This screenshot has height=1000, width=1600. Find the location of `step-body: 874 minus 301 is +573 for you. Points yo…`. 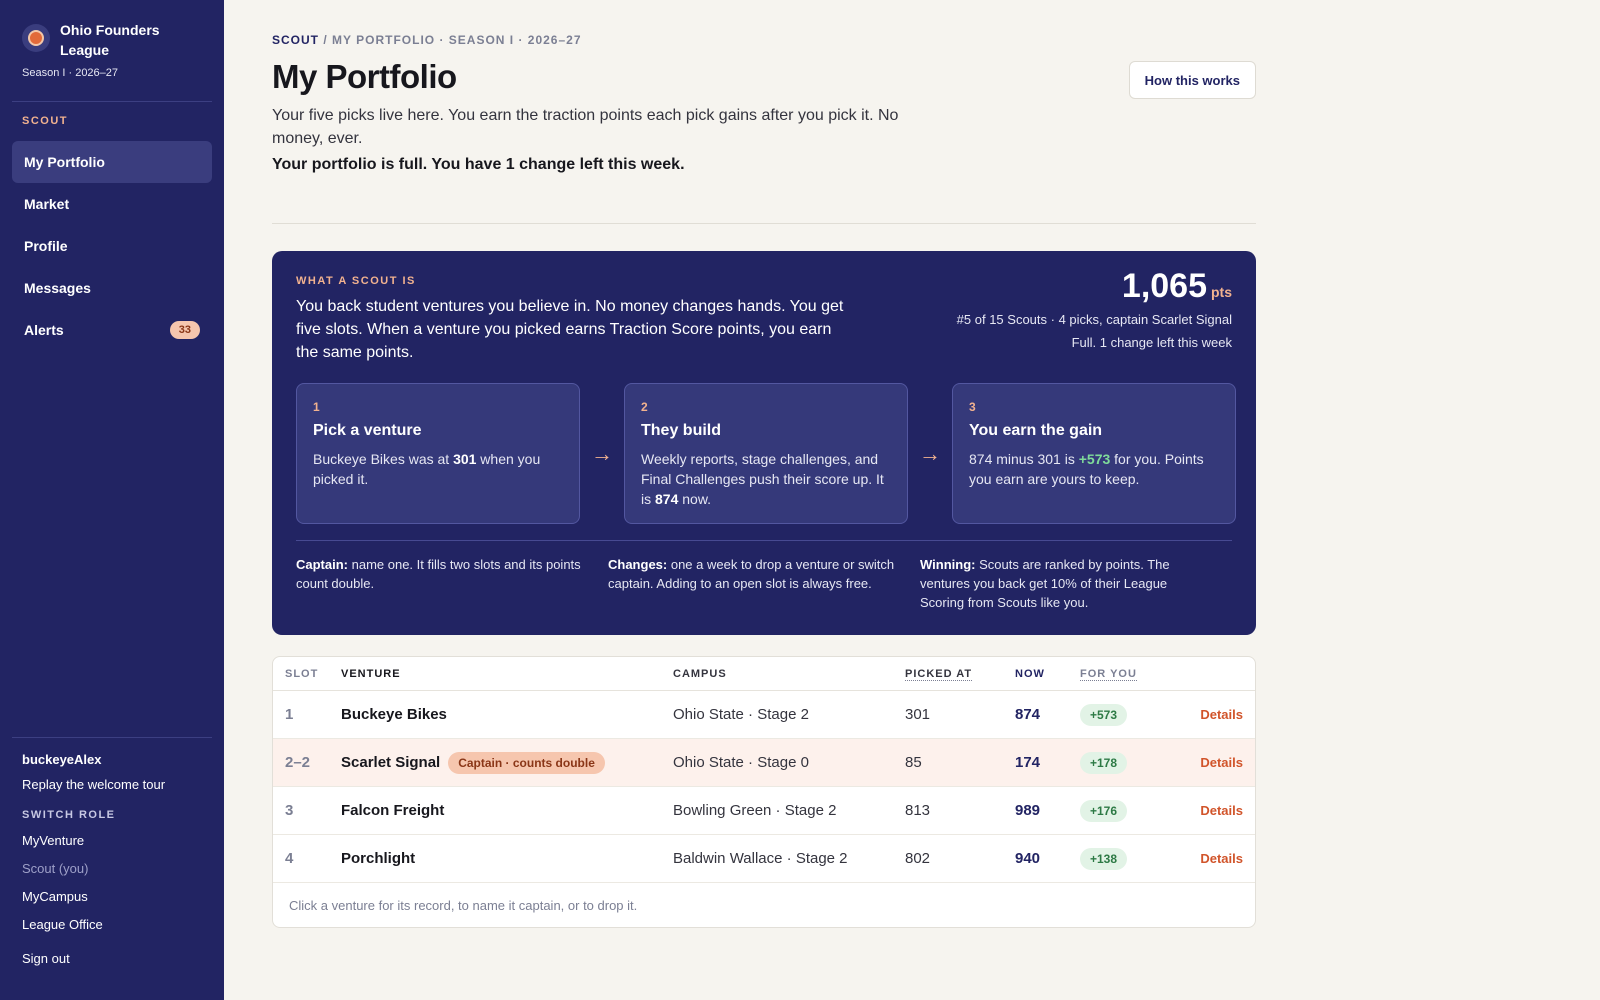

step-body: 874 minus 301 is +573 for you. Points yo… is located at coordinates (1086, 469).